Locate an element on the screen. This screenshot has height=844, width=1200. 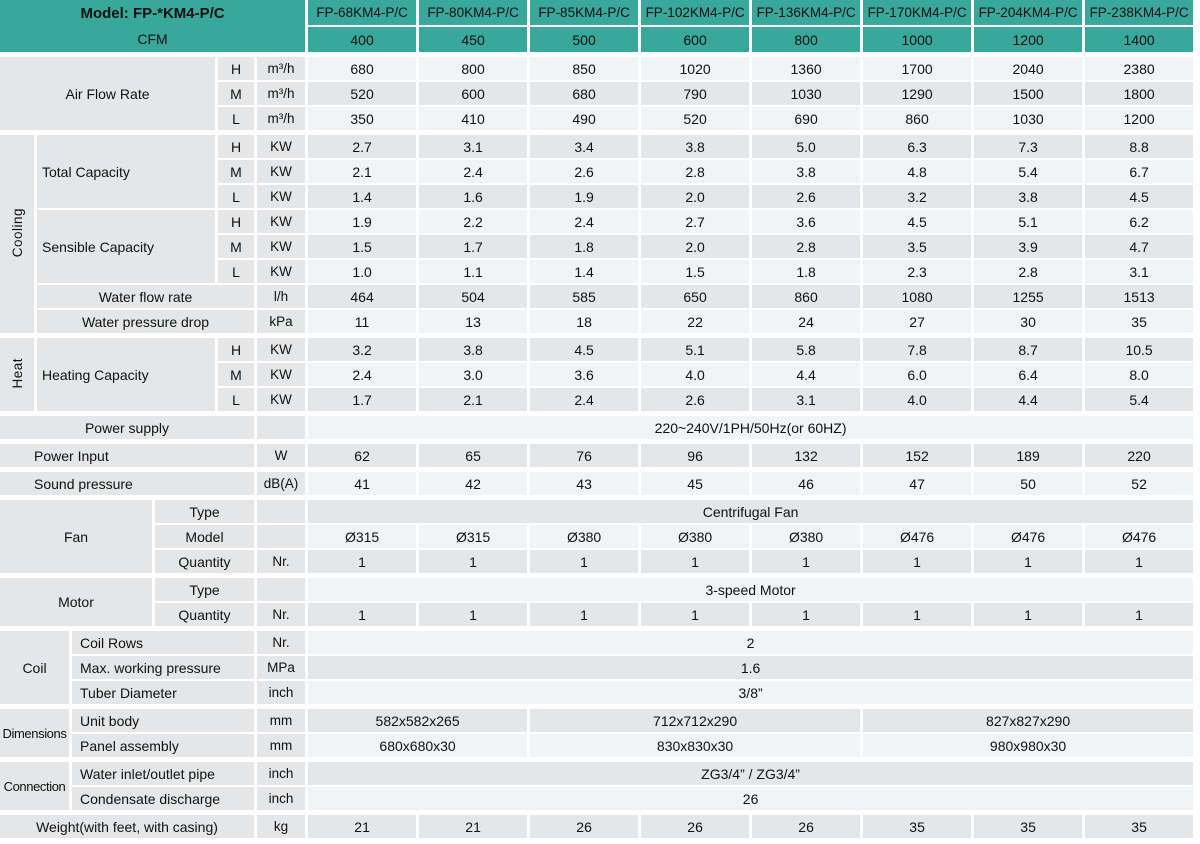
sound-pressure-label: Sound pressure is located at coordinates (127, 483).